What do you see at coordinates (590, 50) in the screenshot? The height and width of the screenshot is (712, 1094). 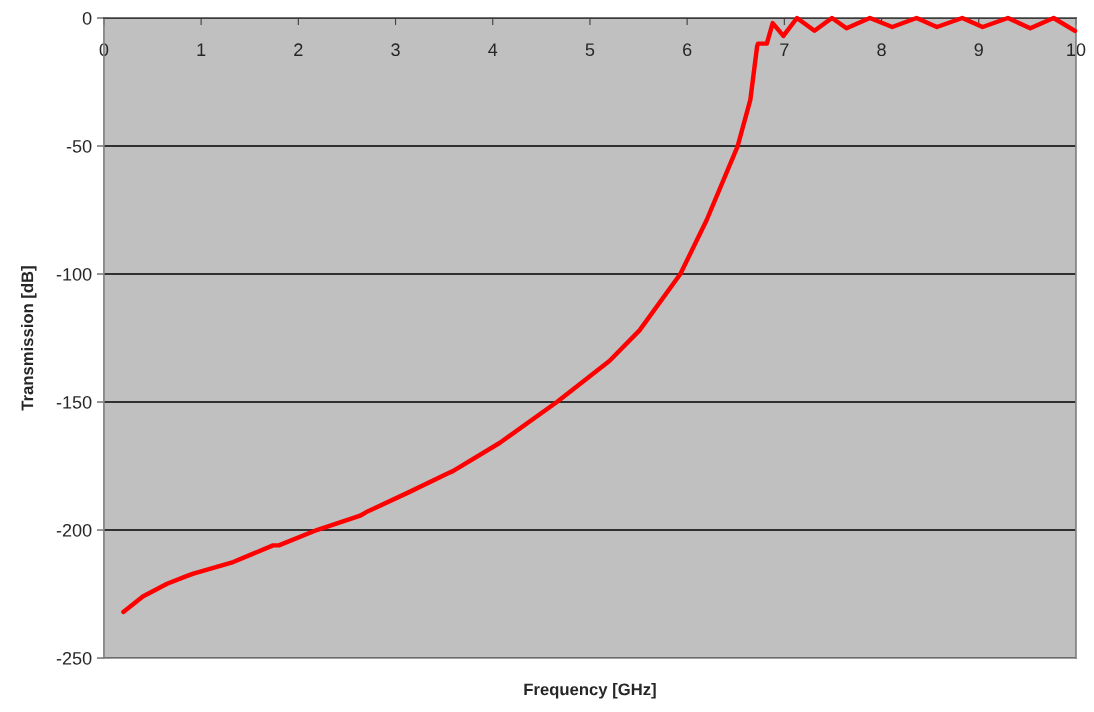 I see `x-tick-label: 5` at bounding box center [590, 50].